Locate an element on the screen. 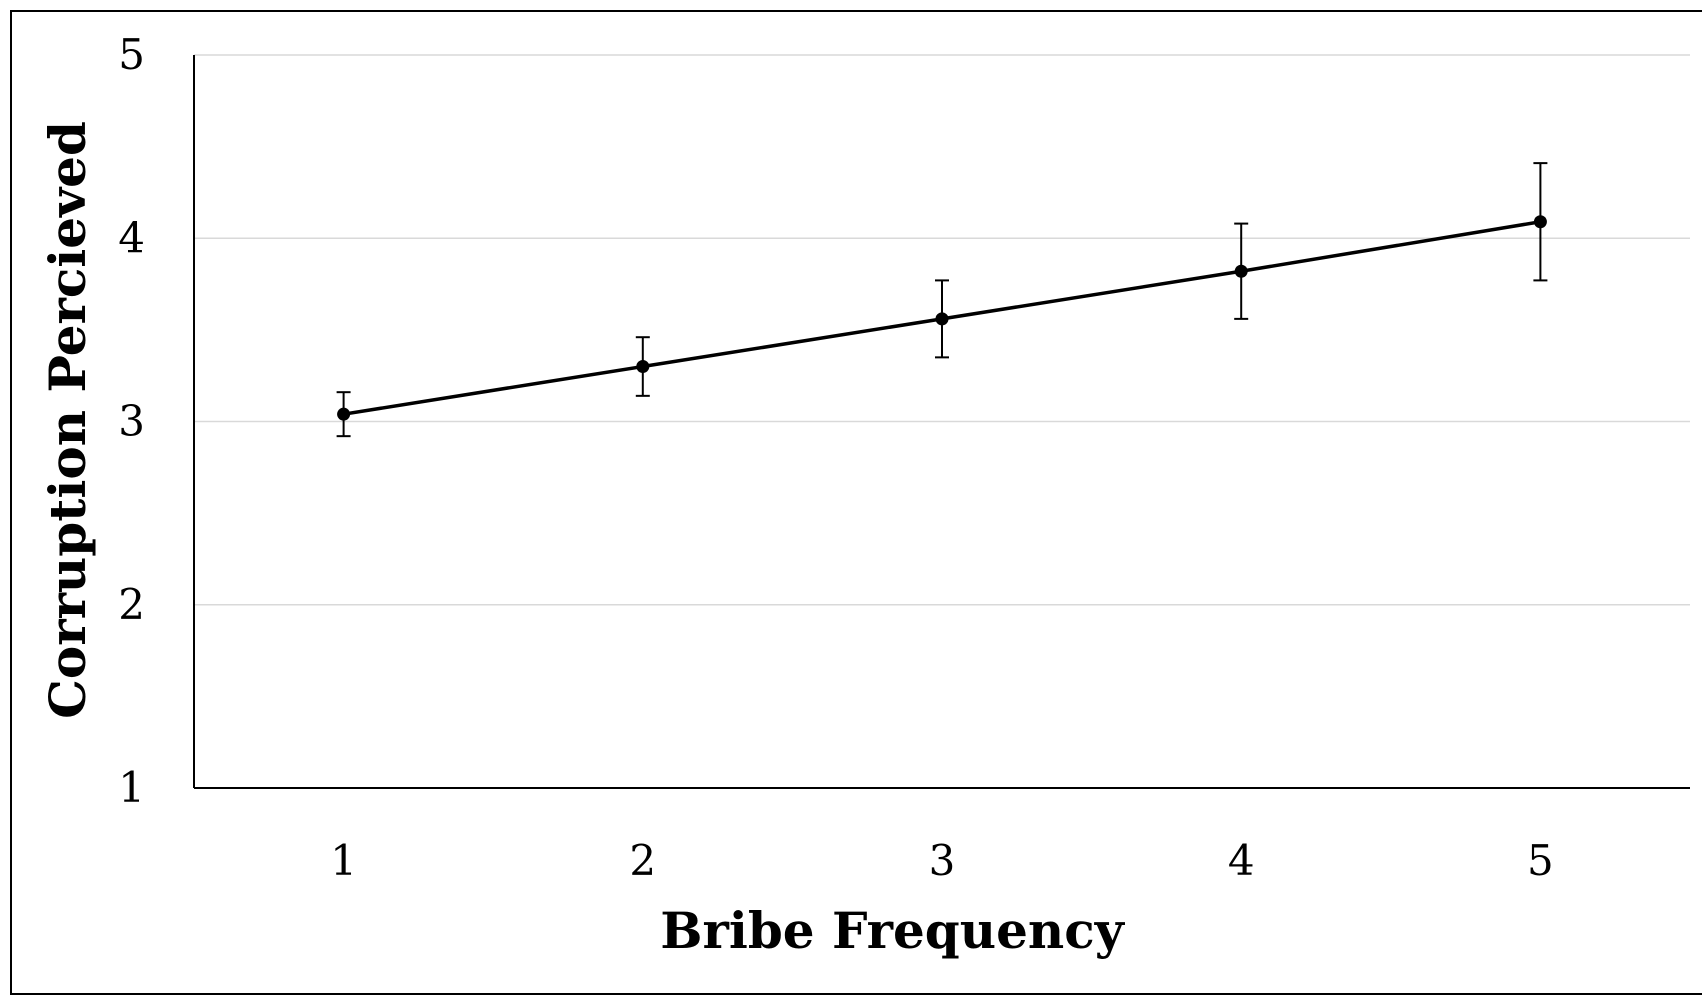  y-tick-label: 1 is located at coordinates (131, 787).